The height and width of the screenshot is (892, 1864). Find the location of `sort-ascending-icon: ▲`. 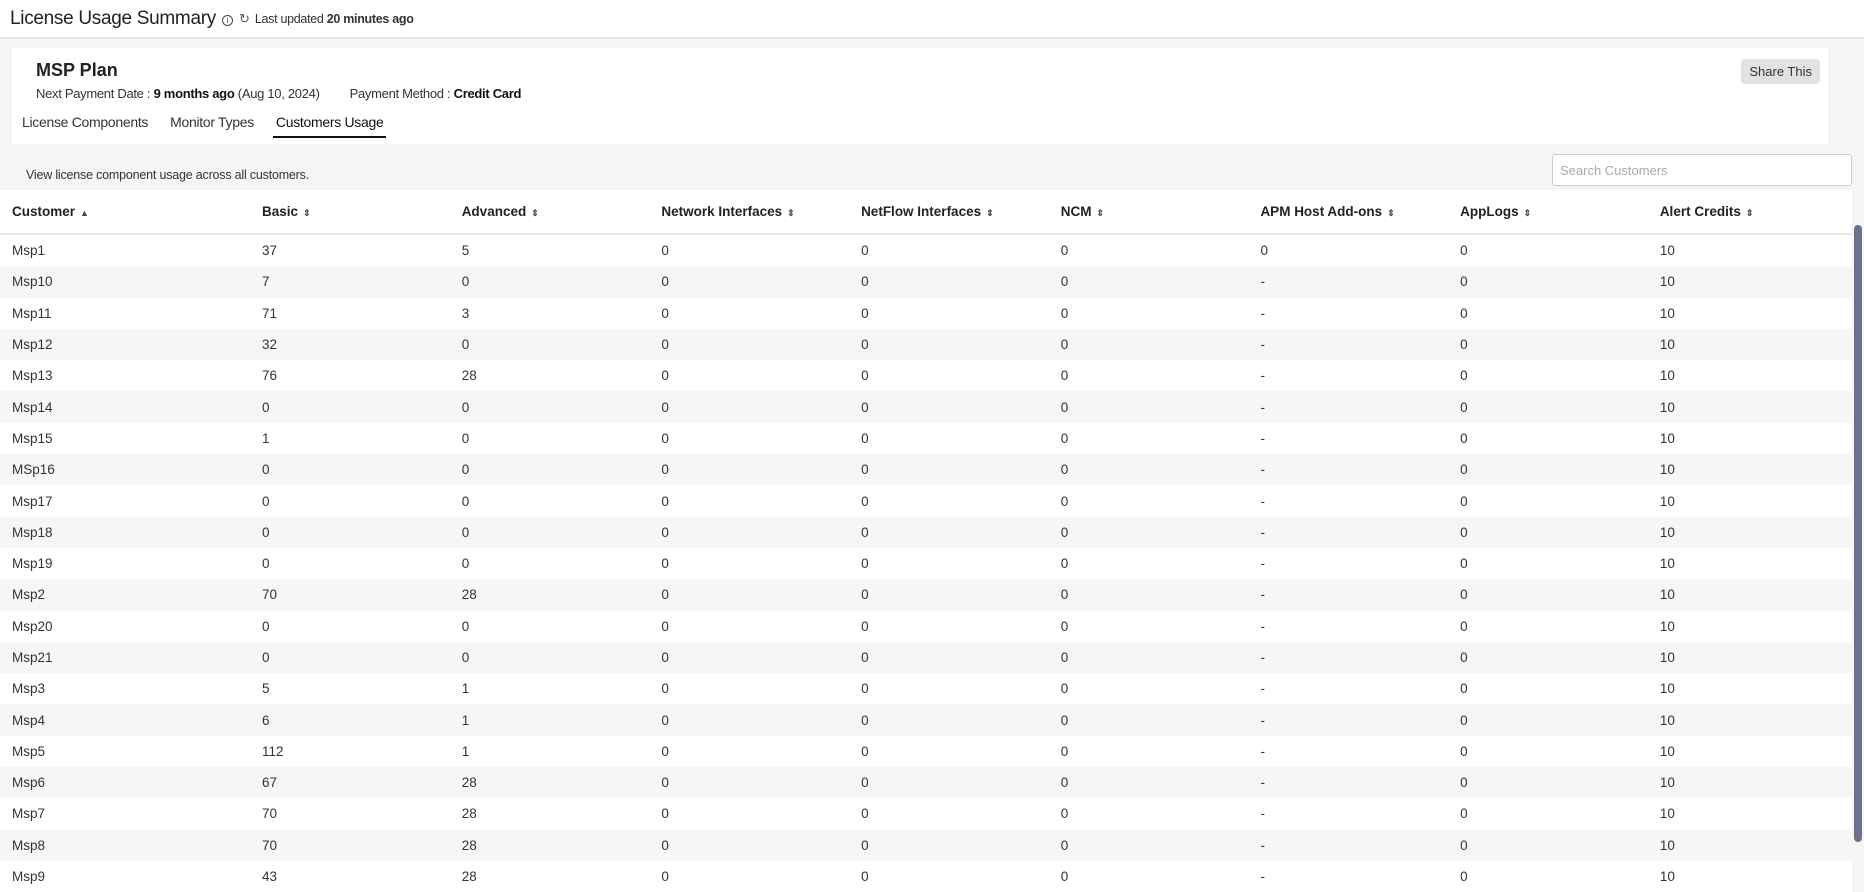

sort-ascending-icon: ▲ is located at coordinates (84, 213).